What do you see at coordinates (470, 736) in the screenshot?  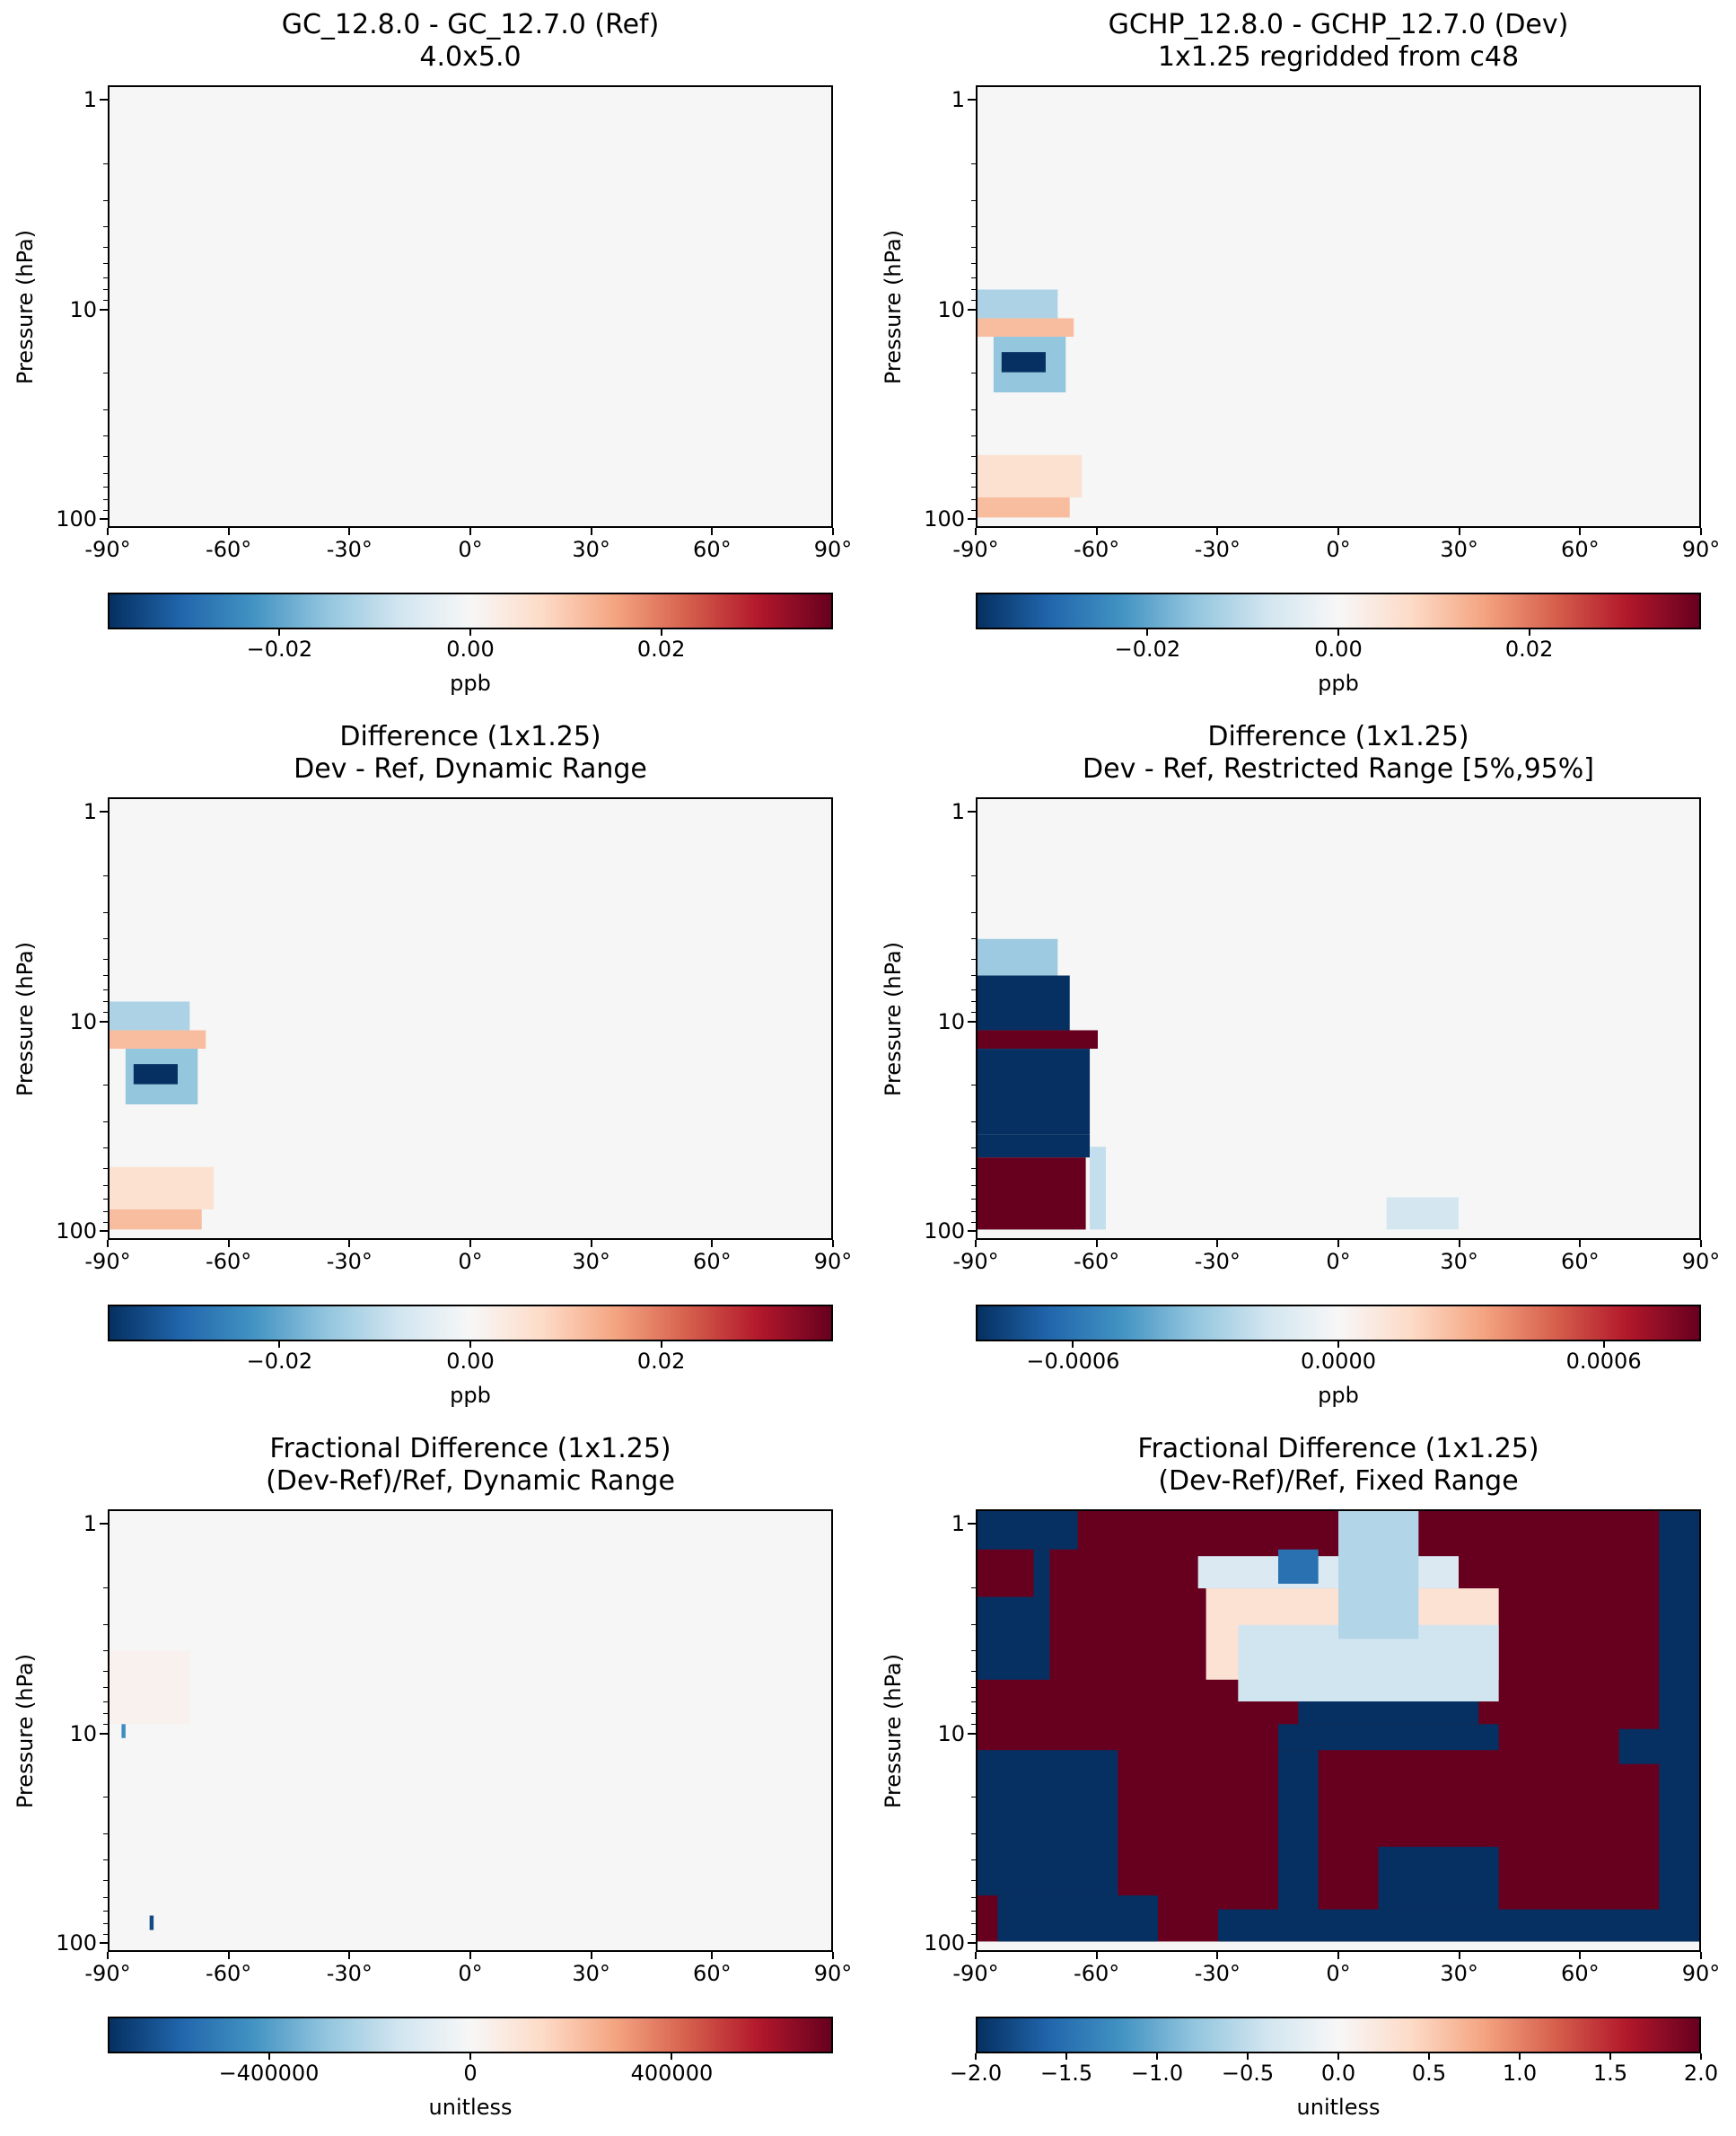 I see `chart-title: Difference (1x1.25)` at bounding box center [470, 736].